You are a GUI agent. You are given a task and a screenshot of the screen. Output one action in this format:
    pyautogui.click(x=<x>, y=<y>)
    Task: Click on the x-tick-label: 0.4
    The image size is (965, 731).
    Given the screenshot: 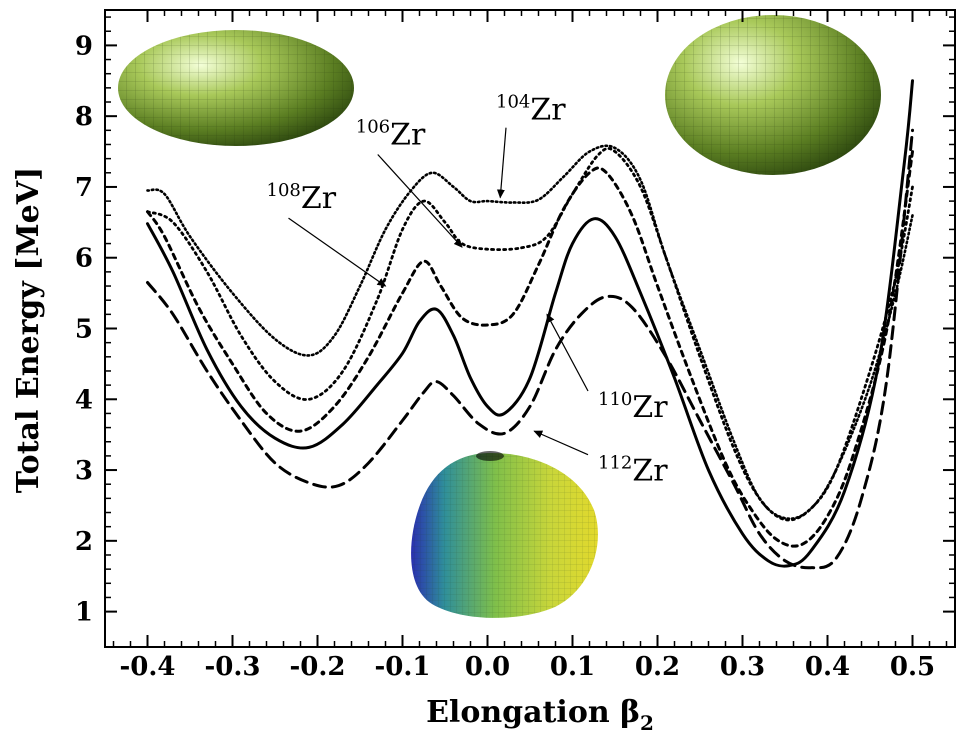 What is the action you would take?
    pyautogui.click(x=827, y=667)
    